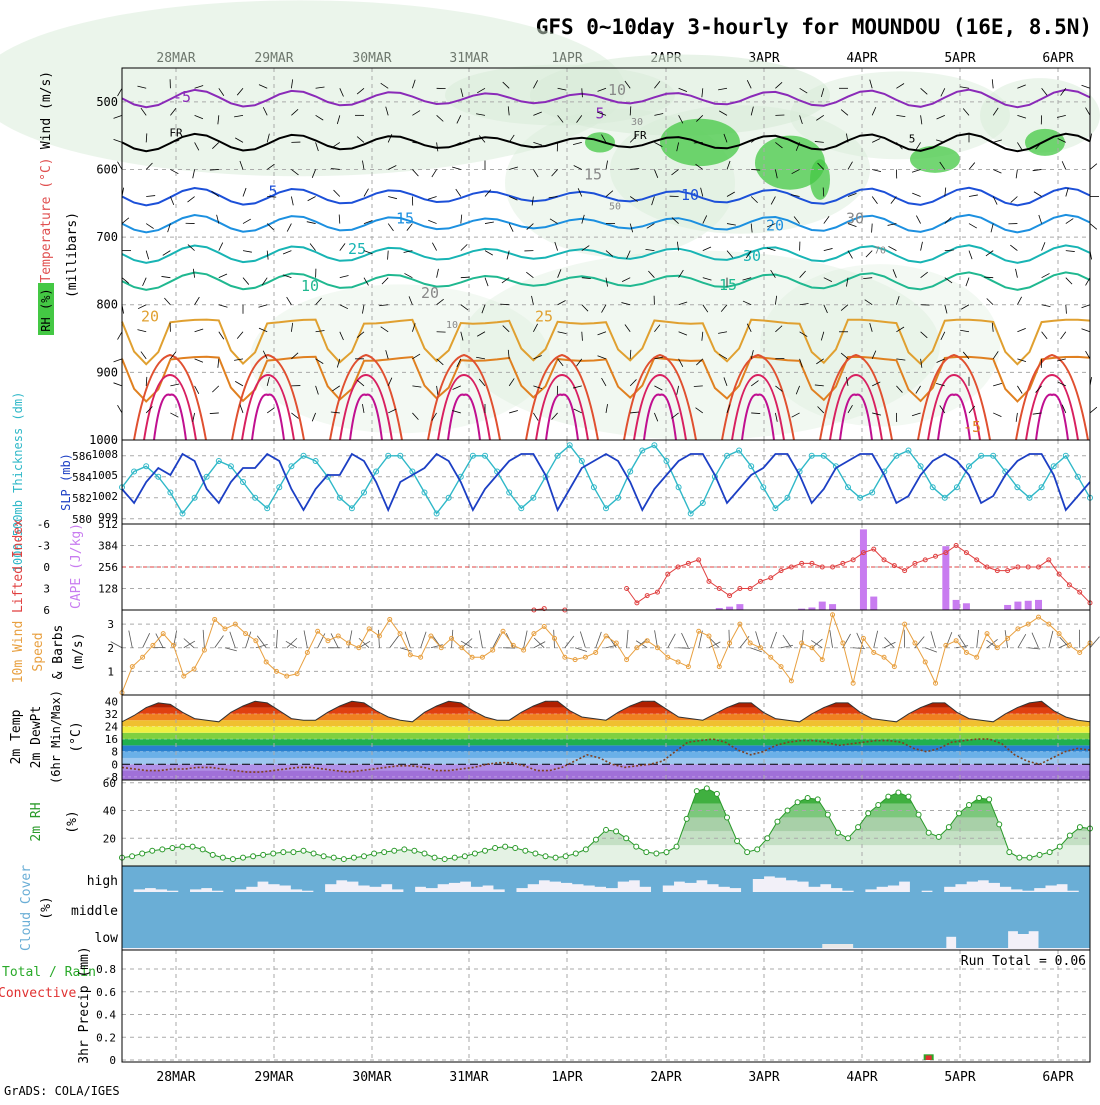  I want to click on cape-tick-label: 512, so click(108, 524).